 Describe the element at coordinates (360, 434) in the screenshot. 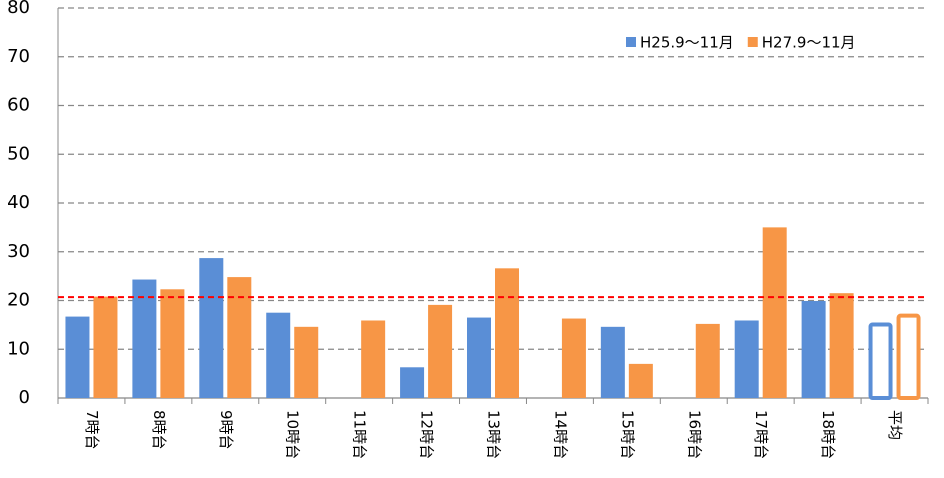

I see `x-tick-label: 11時台` at that location.